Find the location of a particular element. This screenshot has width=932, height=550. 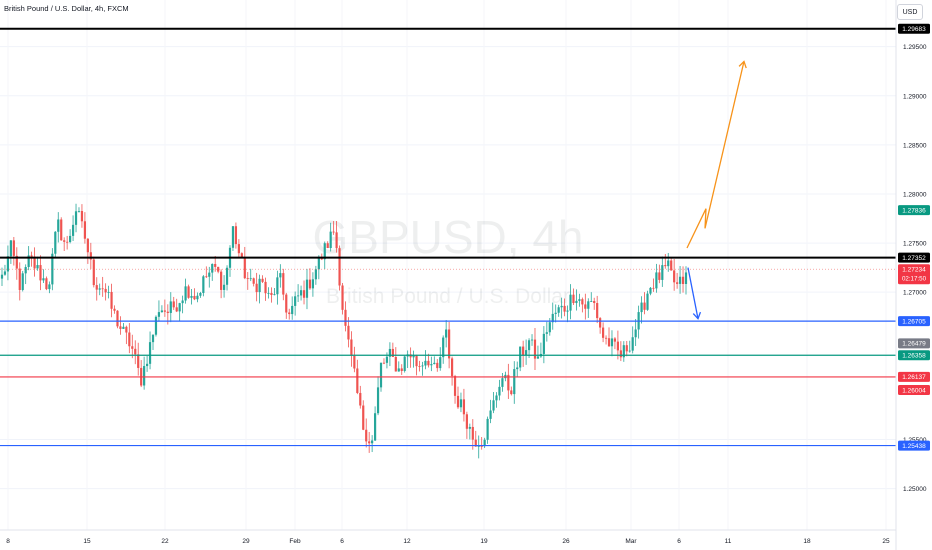

projection-arrows-layer is located at coordinates (716, 190).